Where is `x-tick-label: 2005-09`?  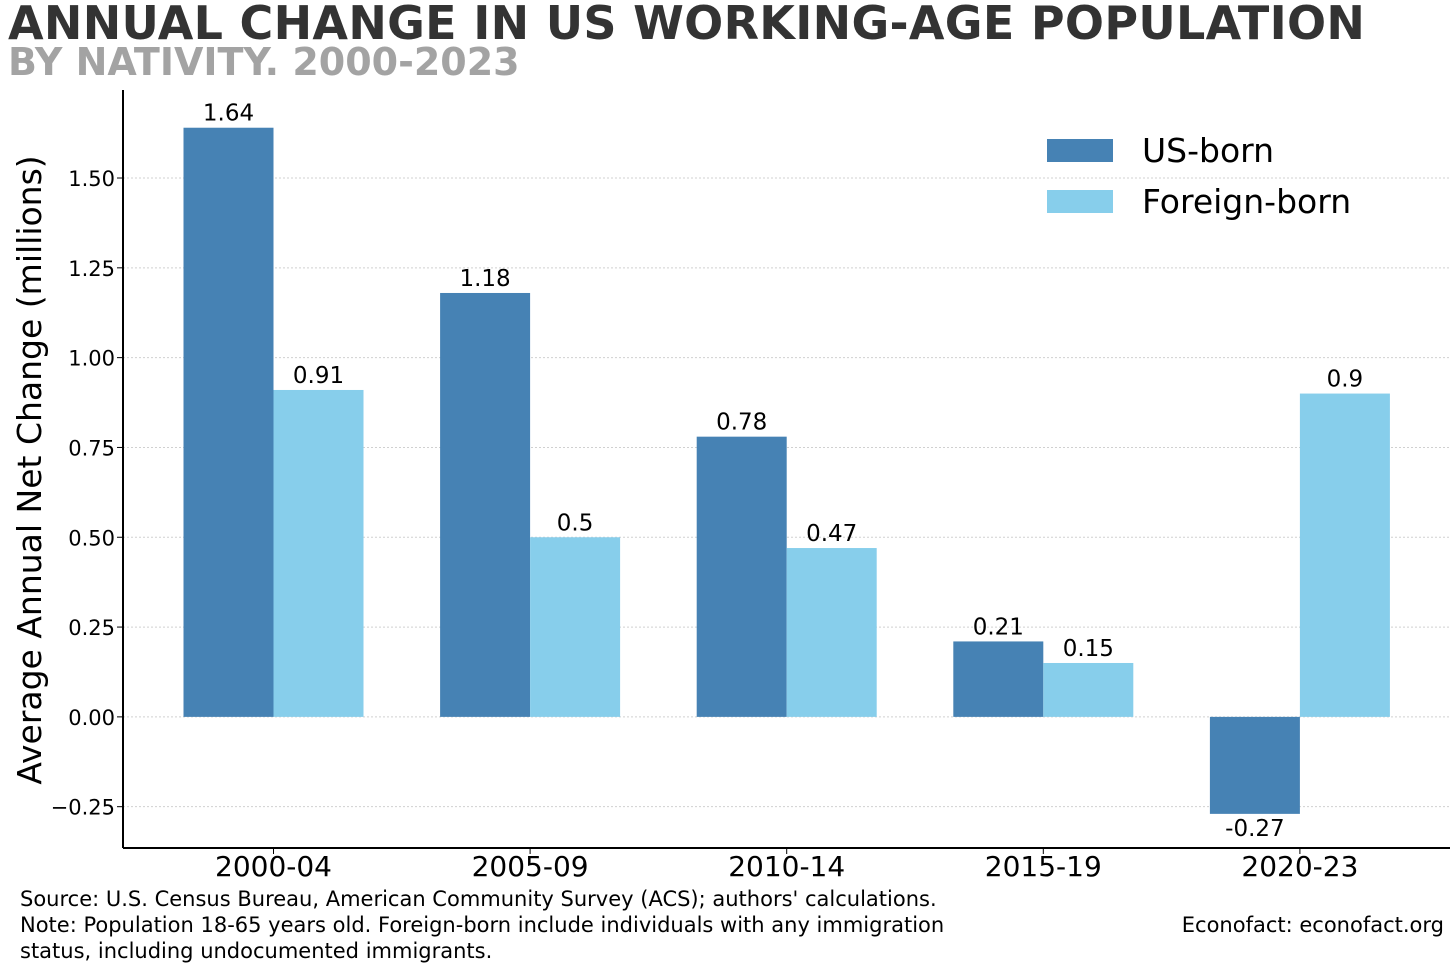
x-tick-label: 2005-09 is located at coordinates (530, 865).